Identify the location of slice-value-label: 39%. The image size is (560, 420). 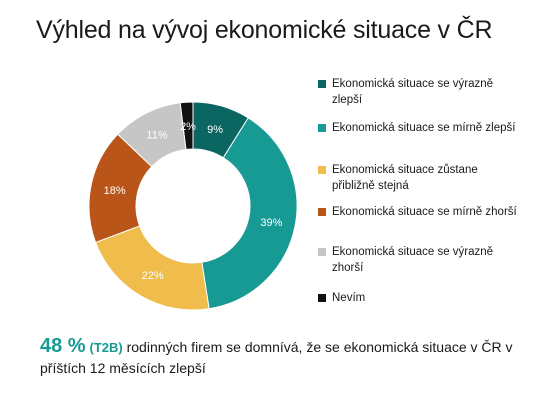
(271, 223).